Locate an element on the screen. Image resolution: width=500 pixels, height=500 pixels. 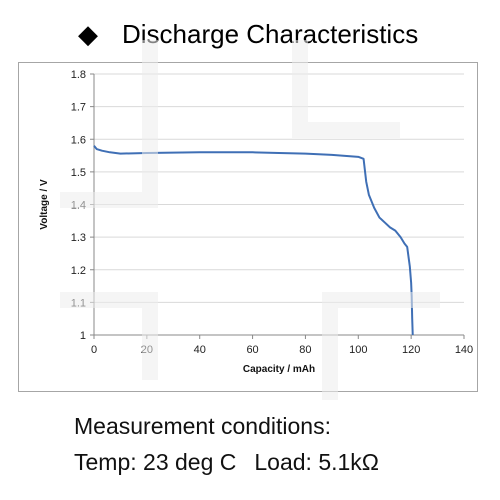
page-title: Discharge Characteristics is located at coordinates (270, 34).